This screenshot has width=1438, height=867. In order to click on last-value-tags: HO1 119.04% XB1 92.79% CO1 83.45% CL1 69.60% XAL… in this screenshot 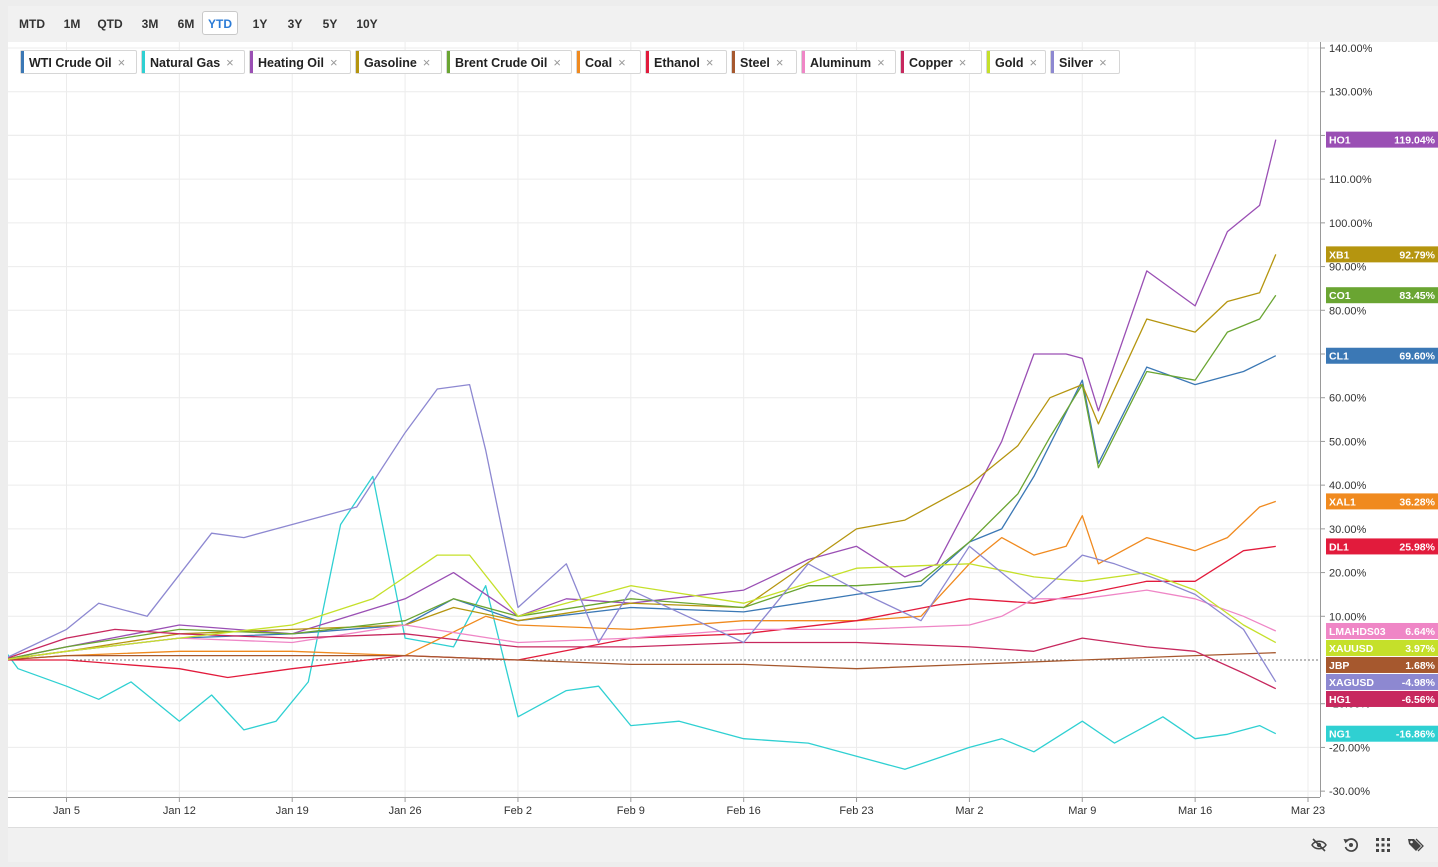, I will do `click(1382, 436)`.